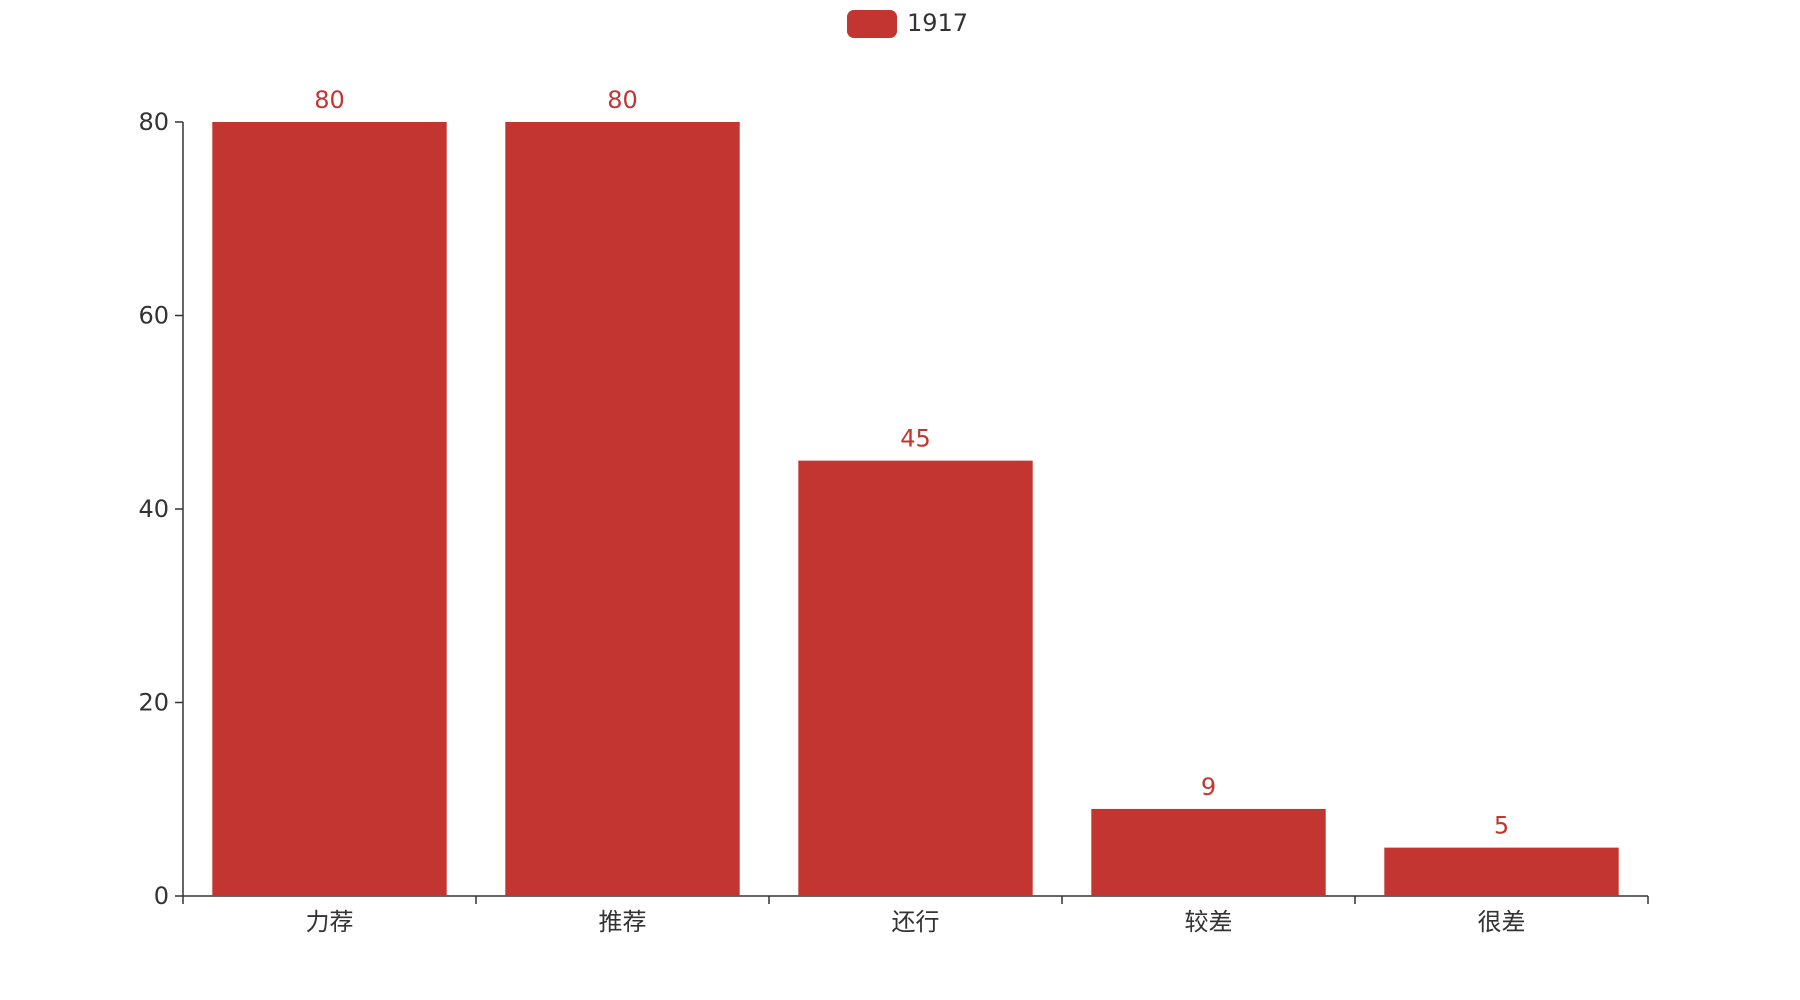 This screenshot has width=1800, height=1000. I want to click on data-label-5: 5, so click(1501, 826).